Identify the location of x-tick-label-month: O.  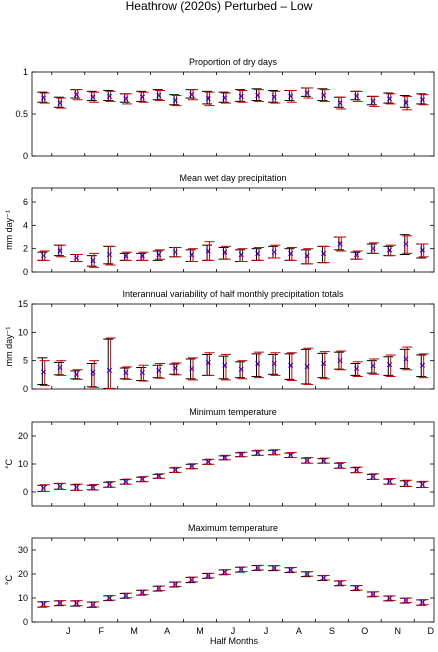
(364, 631).